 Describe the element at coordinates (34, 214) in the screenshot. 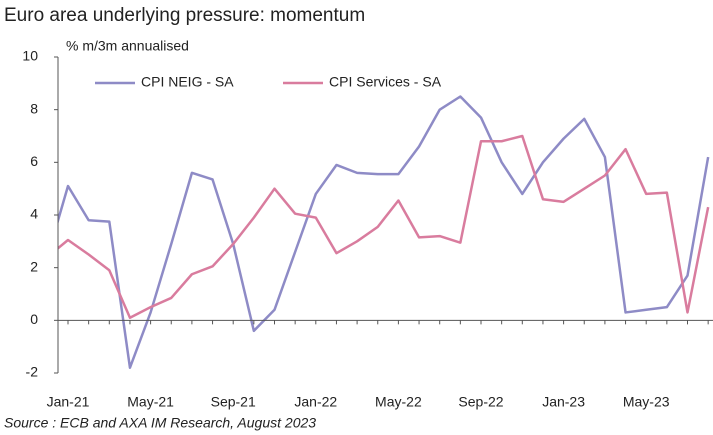

I see `y-tick-label: 4` at that location.